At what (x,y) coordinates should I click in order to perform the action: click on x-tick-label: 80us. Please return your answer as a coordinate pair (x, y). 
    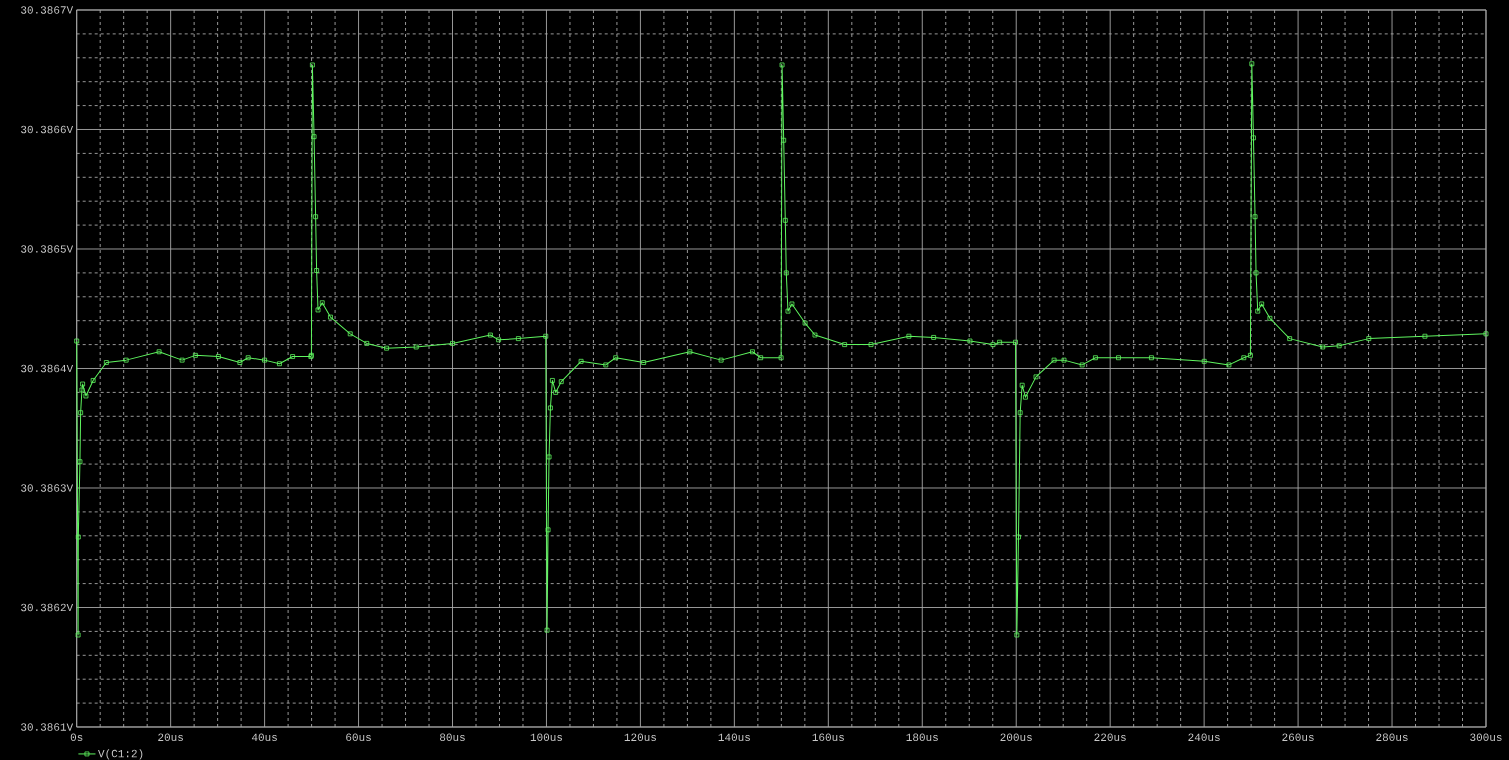
    Looking at the image, I should click on (452, 737).